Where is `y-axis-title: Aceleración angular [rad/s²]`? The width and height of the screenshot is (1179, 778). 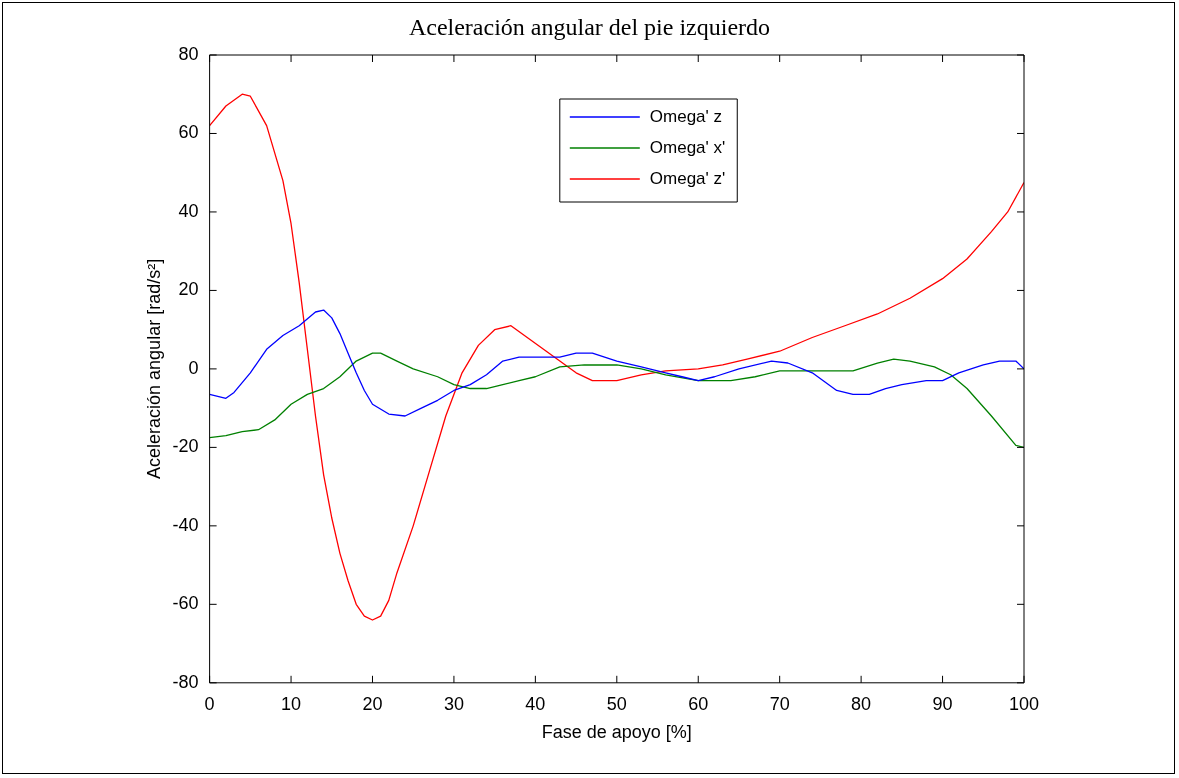 y-axis-title: Aceleración angular [rad/s²] is located at coordinates (153, 368).